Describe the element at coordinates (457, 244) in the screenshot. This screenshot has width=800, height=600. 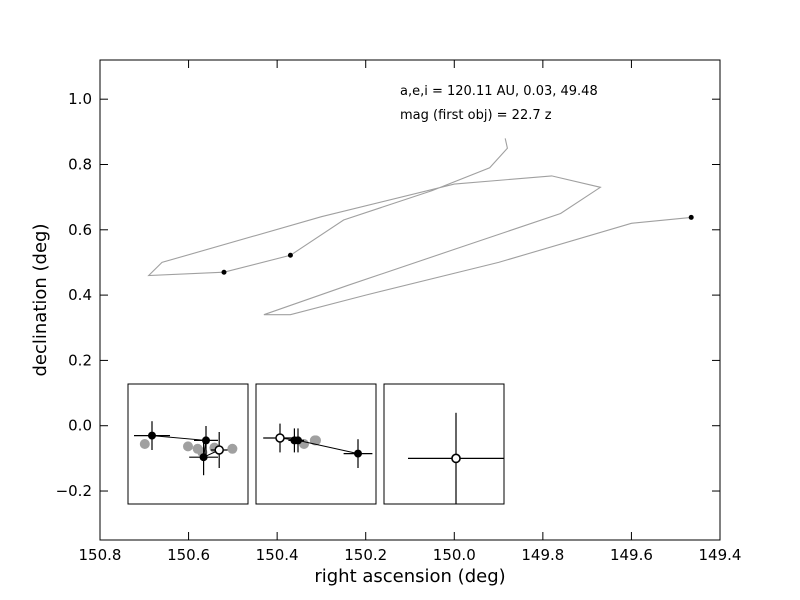
I see `detection-points` at that location.